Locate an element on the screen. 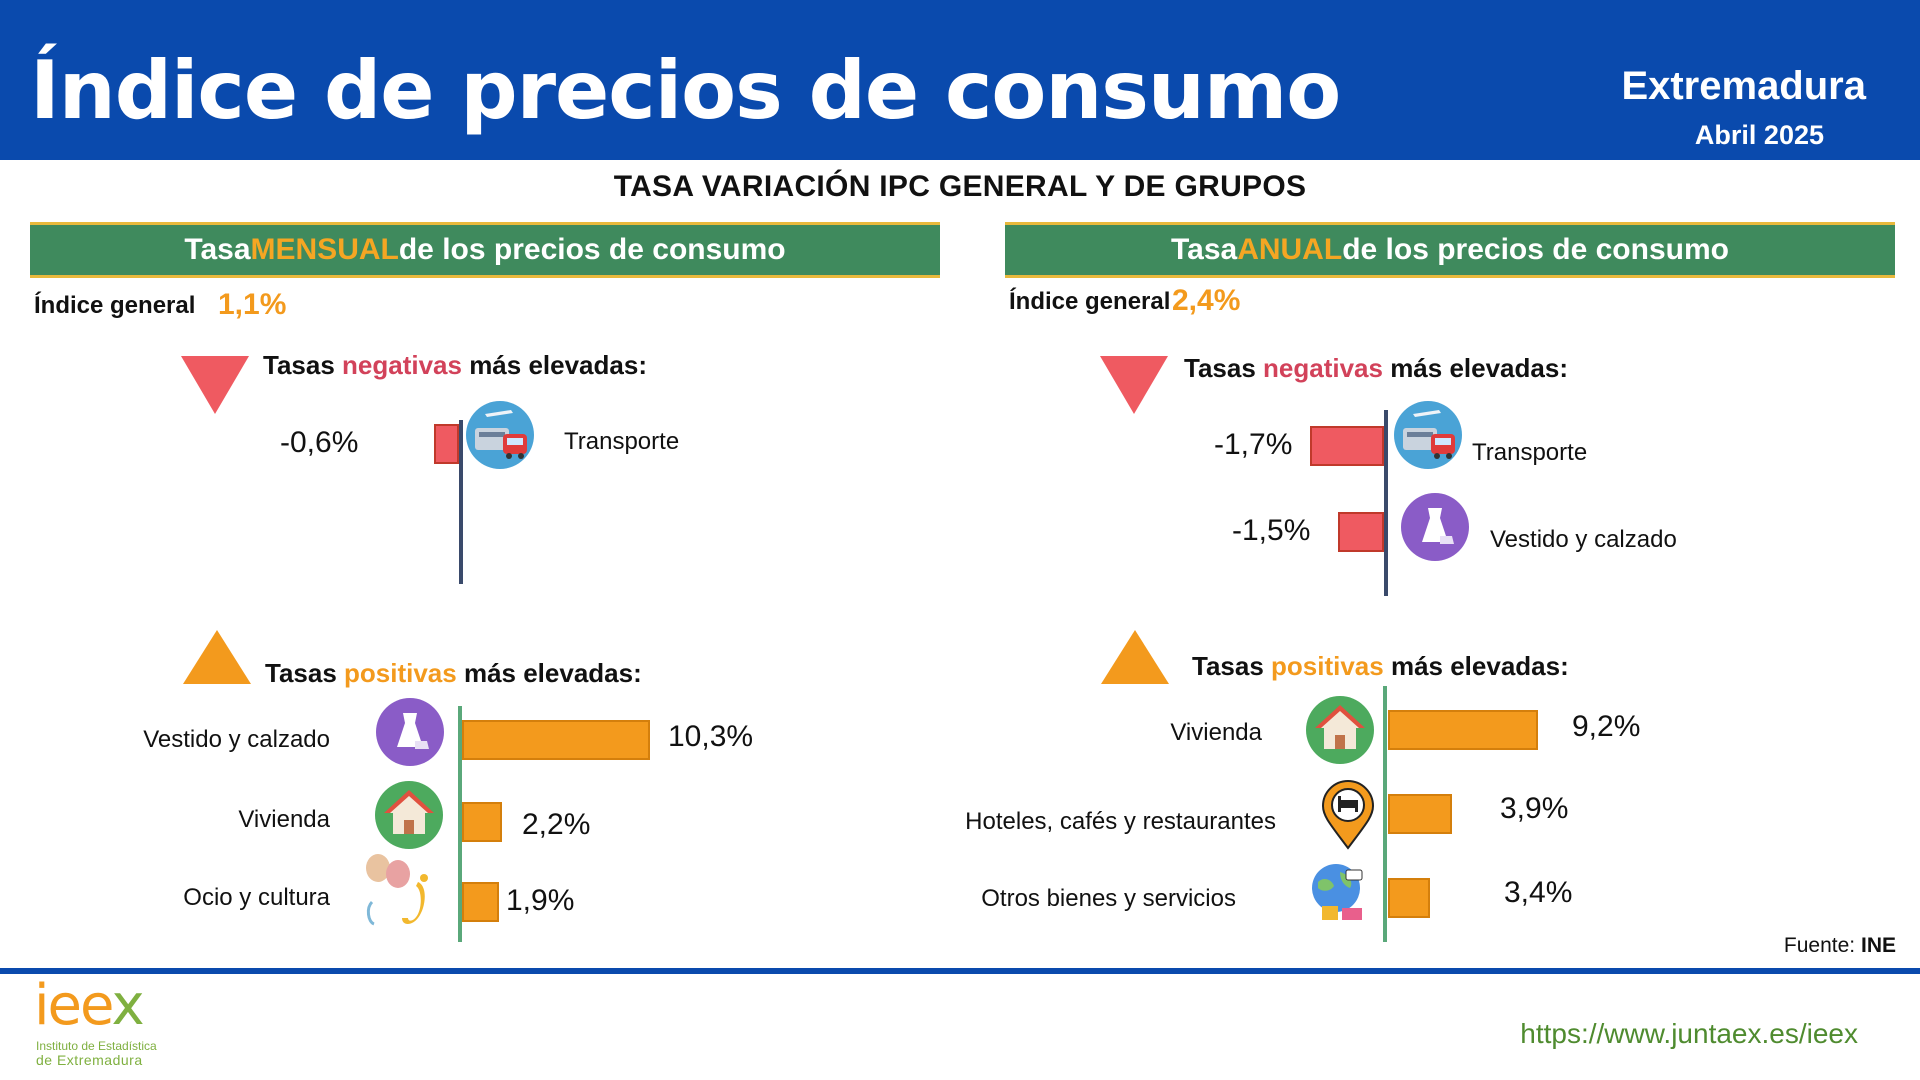 Image resolution: width=1920 pixels, height=1080 pixels. ieex-logo: ieex is located at coordinates (89, 1006).